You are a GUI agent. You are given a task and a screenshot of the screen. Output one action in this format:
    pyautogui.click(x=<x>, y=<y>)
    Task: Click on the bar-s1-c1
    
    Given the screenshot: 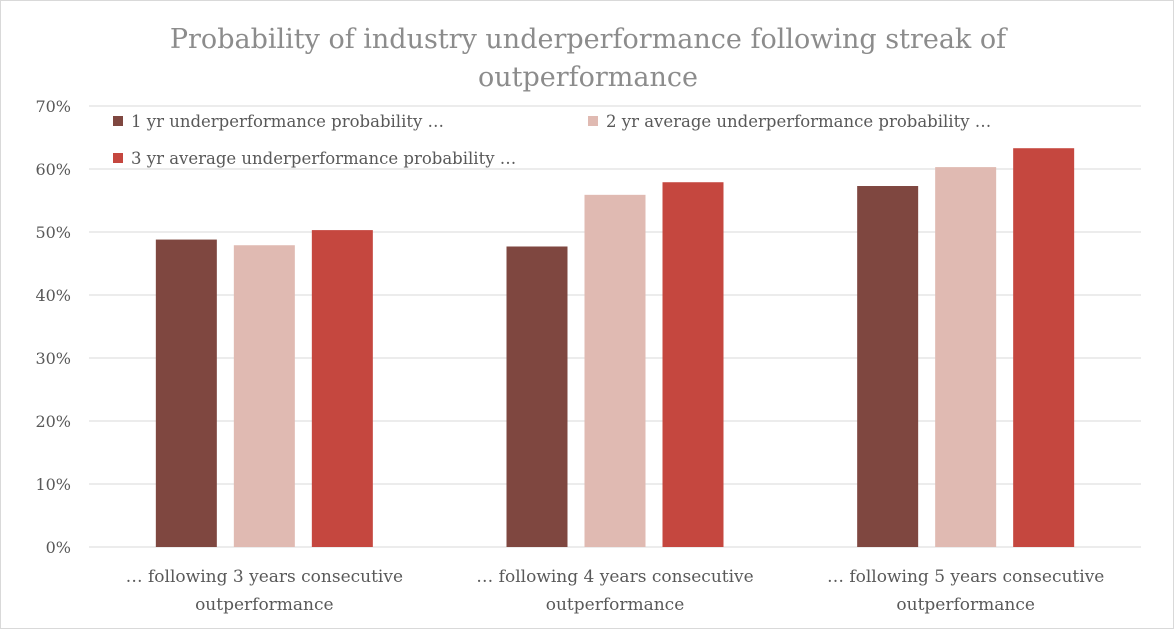 What is the action you would take?
    pyautogui.click(x=186, y=393)
    